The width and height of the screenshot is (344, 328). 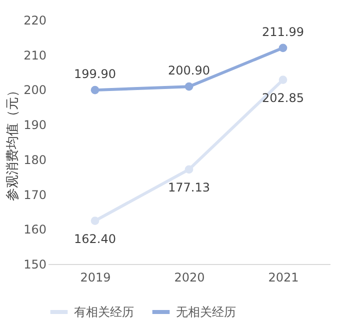 What do you see at coordinates (35, 159) in the screenshot?
I see `y-tick-label: 180` at bounding box center [35, 159].